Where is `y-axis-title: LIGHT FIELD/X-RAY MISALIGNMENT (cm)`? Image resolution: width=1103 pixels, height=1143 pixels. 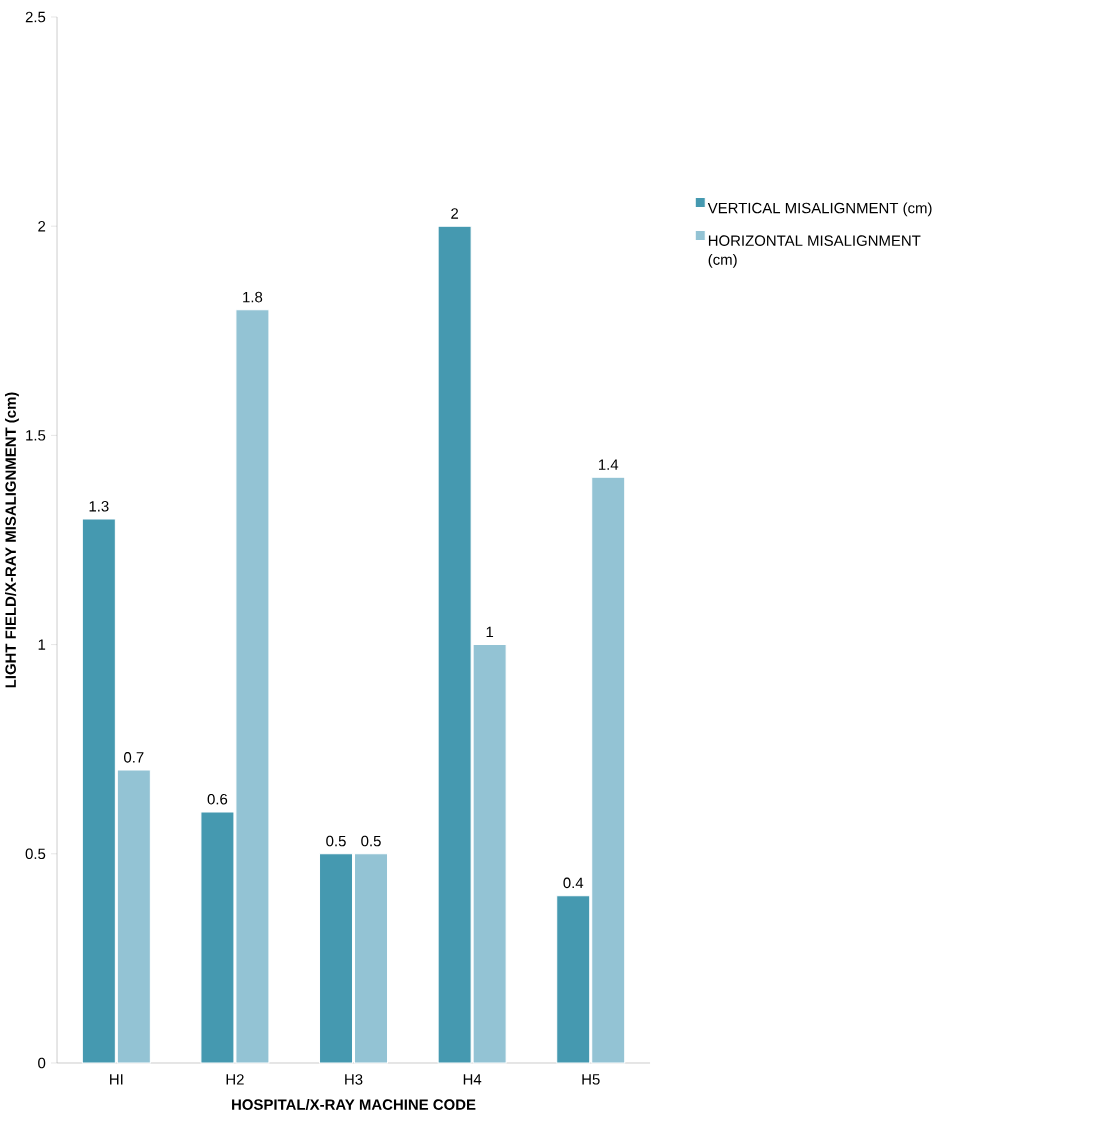 y-axis-title: LIGHT FIELD/X-RAY MISALIGNMENT (cm) is located at coordinates (11, 540).